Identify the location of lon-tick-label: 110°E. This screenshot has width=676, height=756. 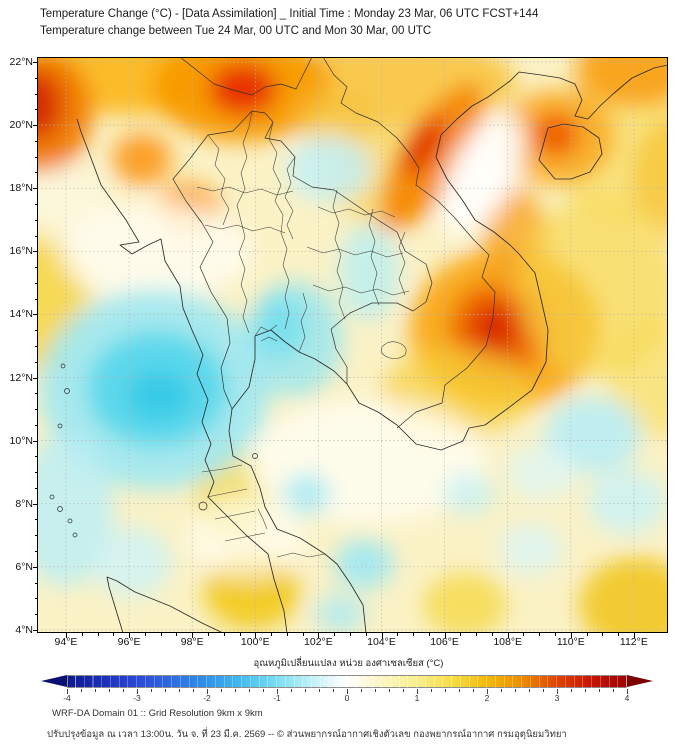
(570, 642).